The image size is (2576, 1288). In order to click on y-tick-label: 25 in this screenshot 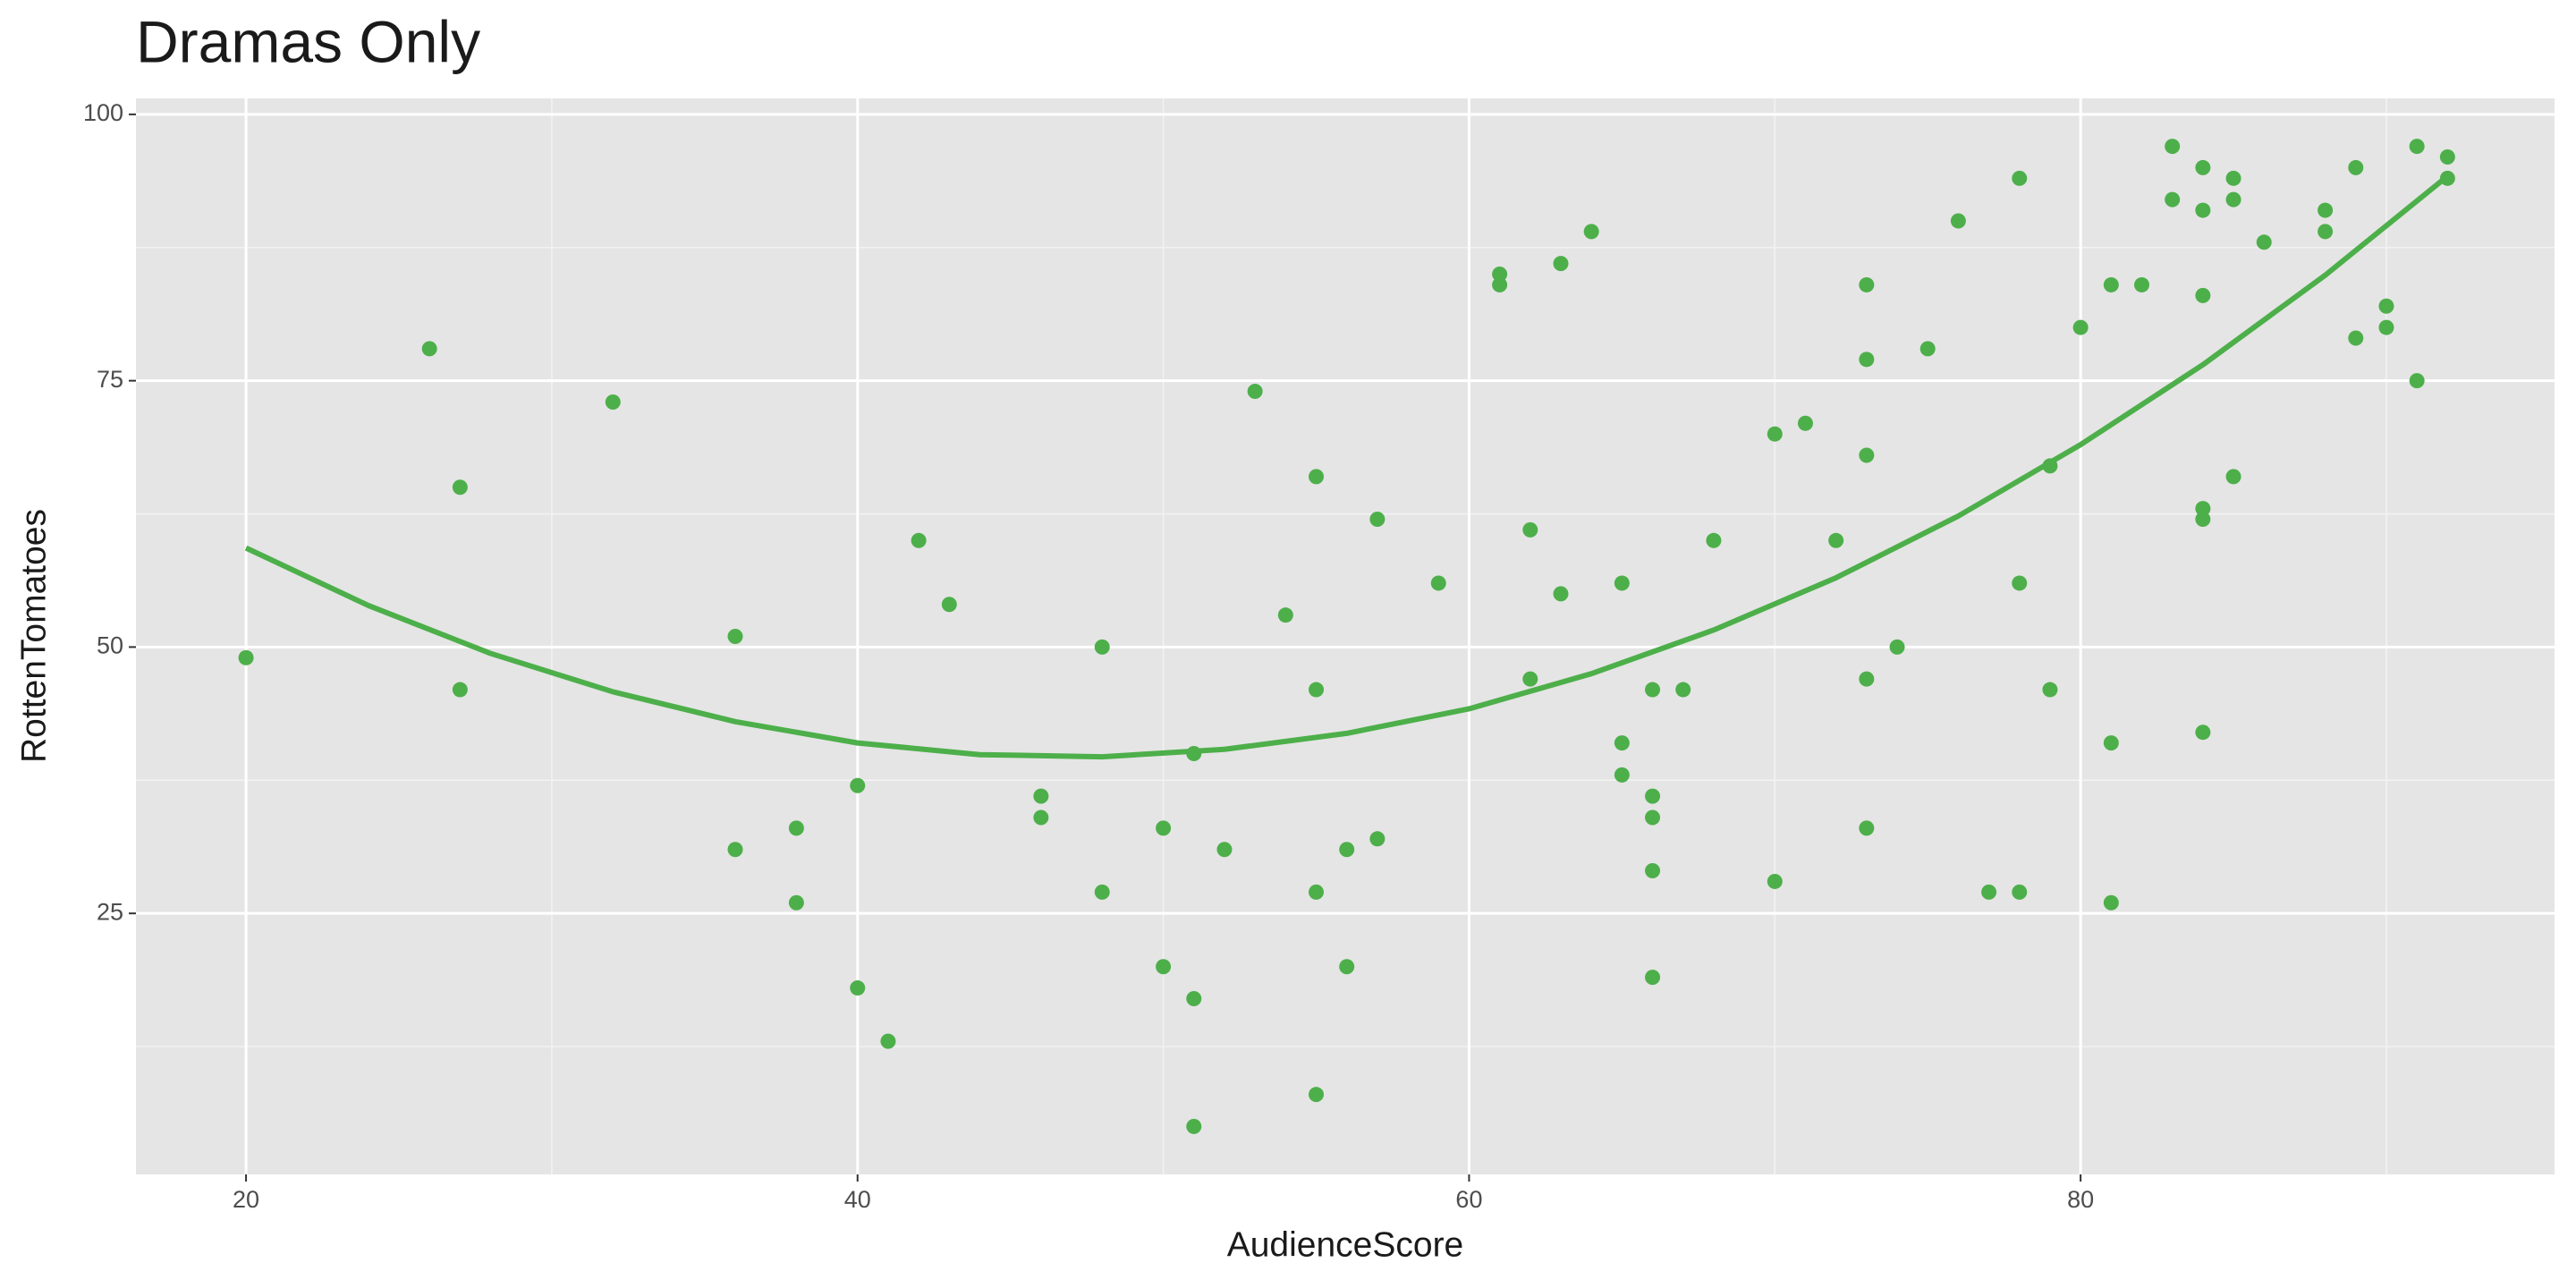, I will do `click(110, 911)`.